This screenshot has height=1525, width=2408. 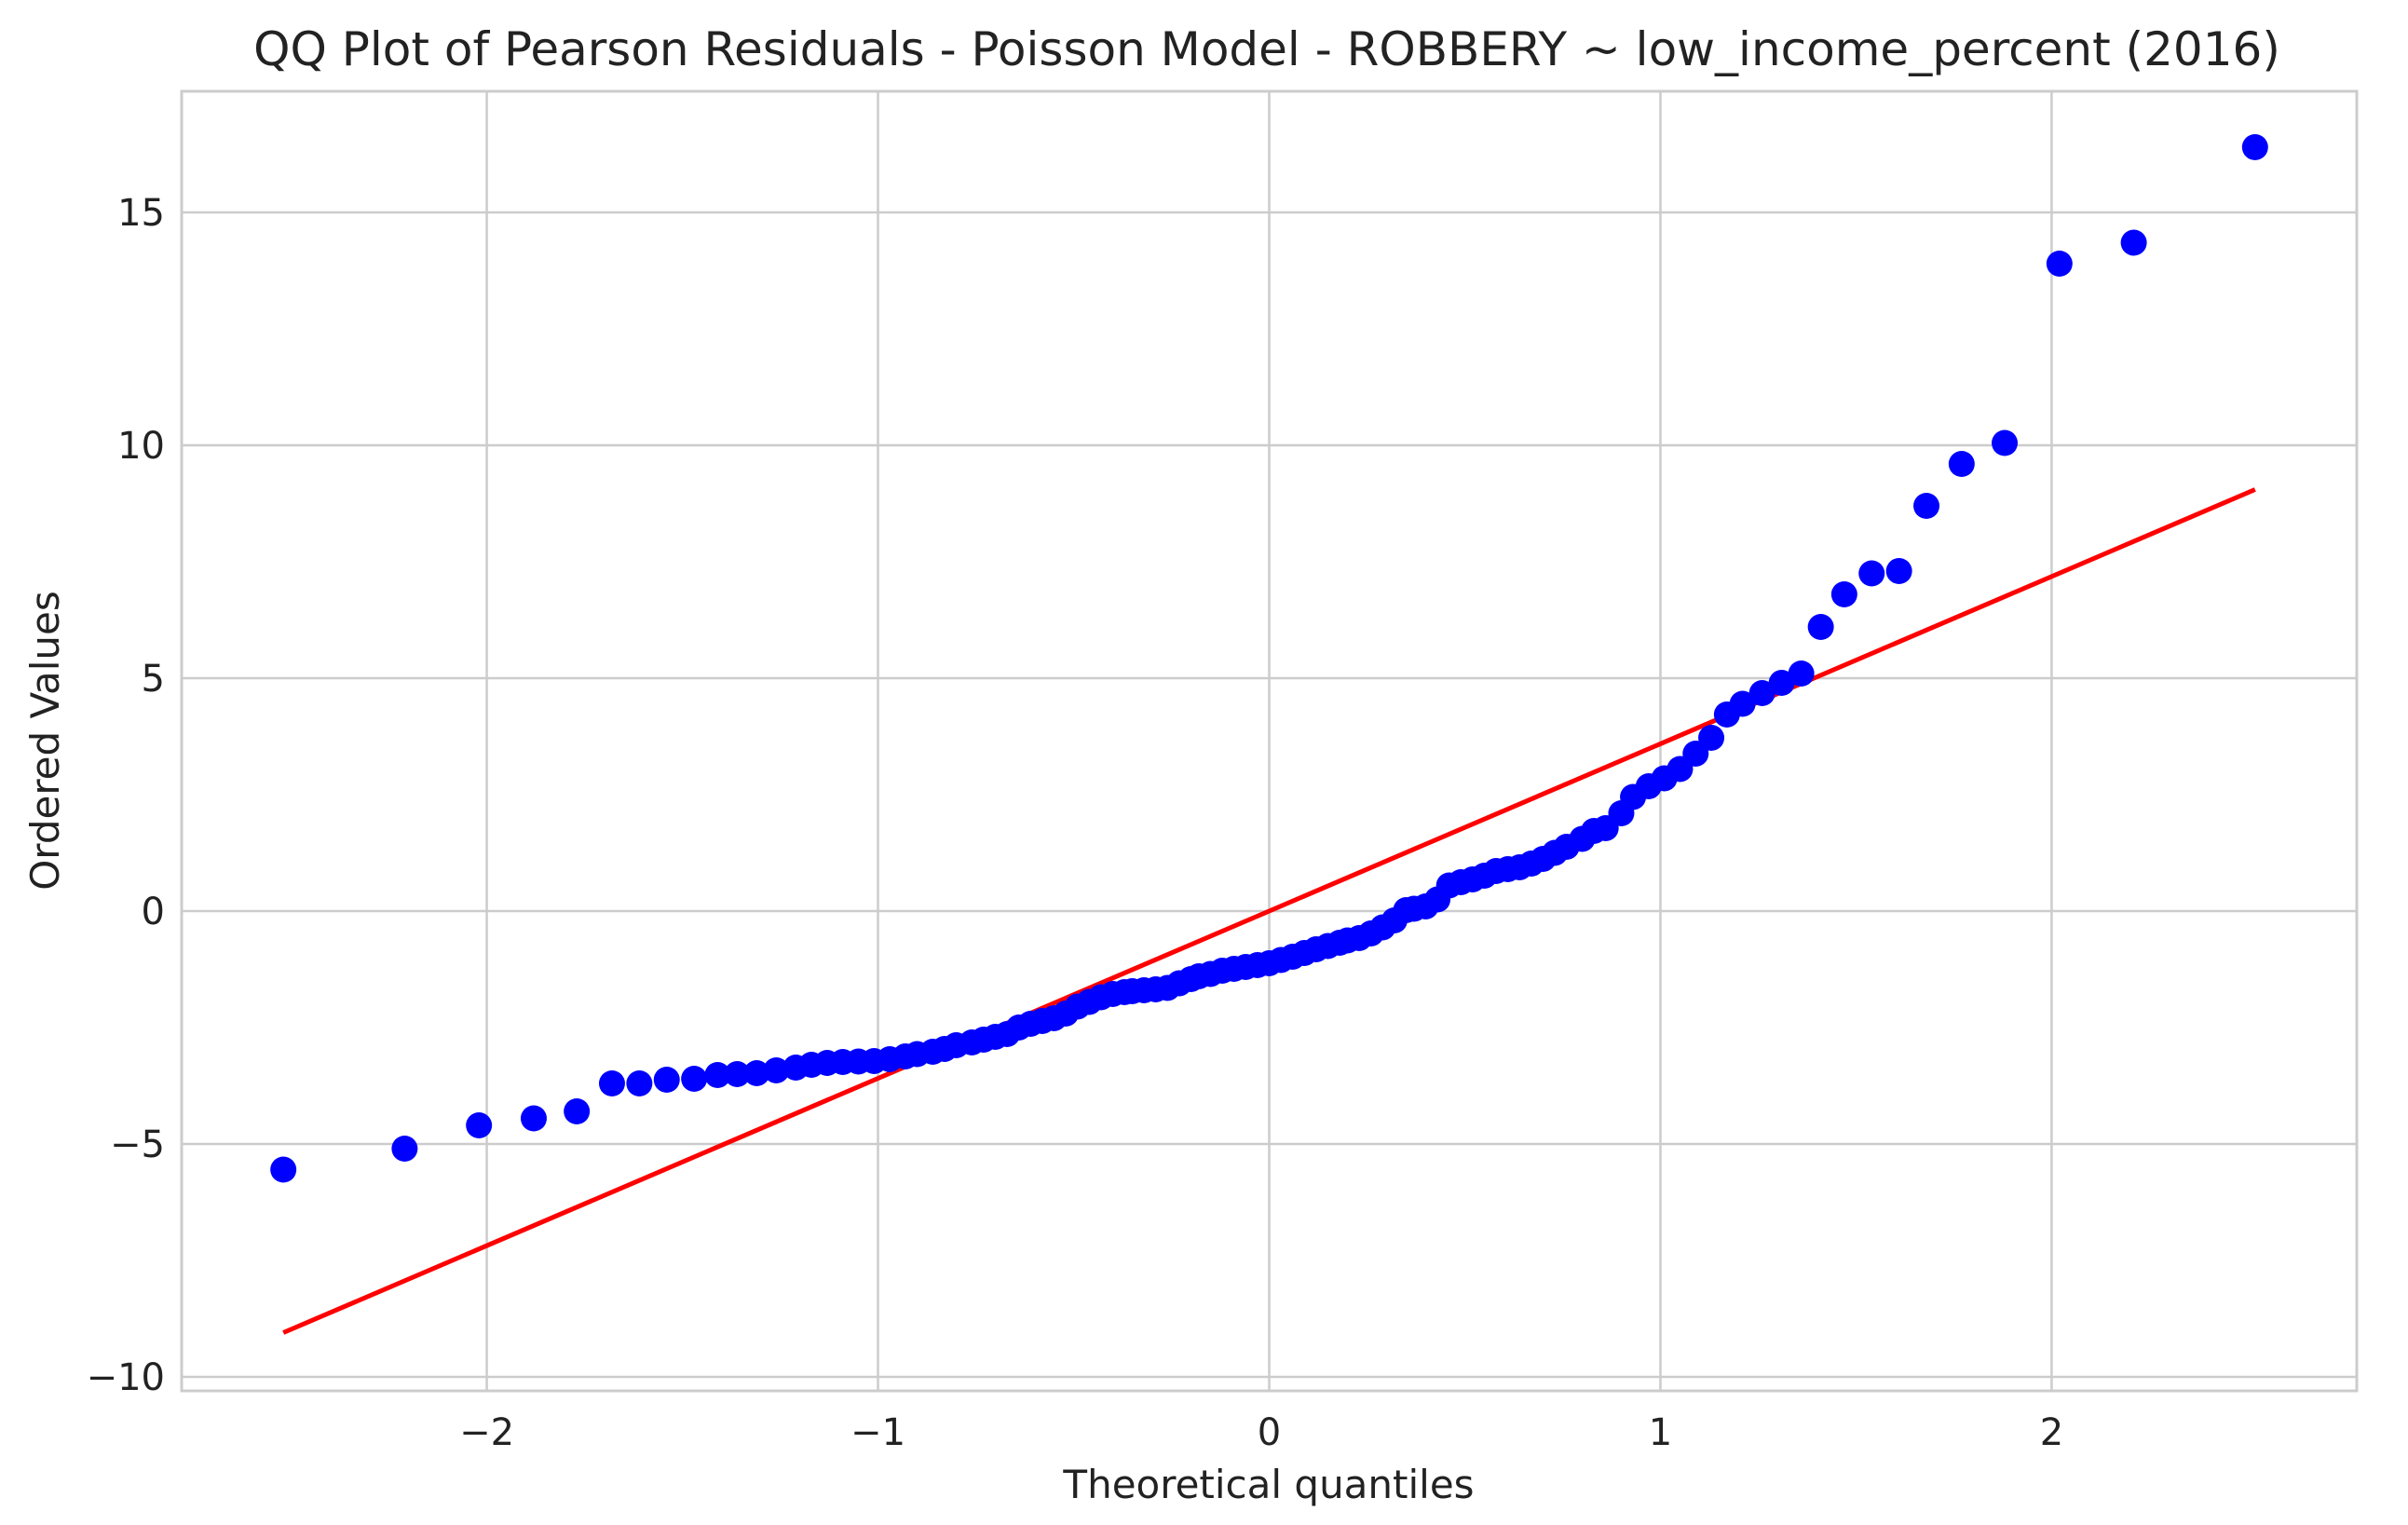 I want to click on y-tick-label: −10, so click(x=126, y=1377).